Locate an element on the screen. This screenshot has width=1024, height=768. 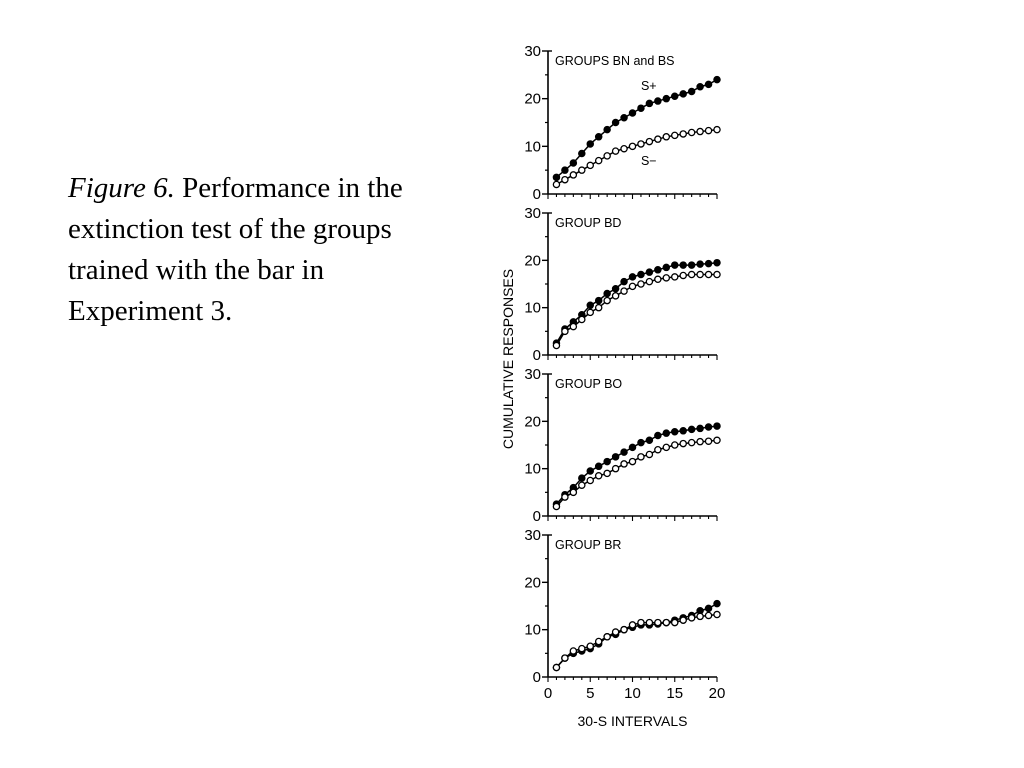
x-tick-label: 0 is located at coordinates (548, 693).